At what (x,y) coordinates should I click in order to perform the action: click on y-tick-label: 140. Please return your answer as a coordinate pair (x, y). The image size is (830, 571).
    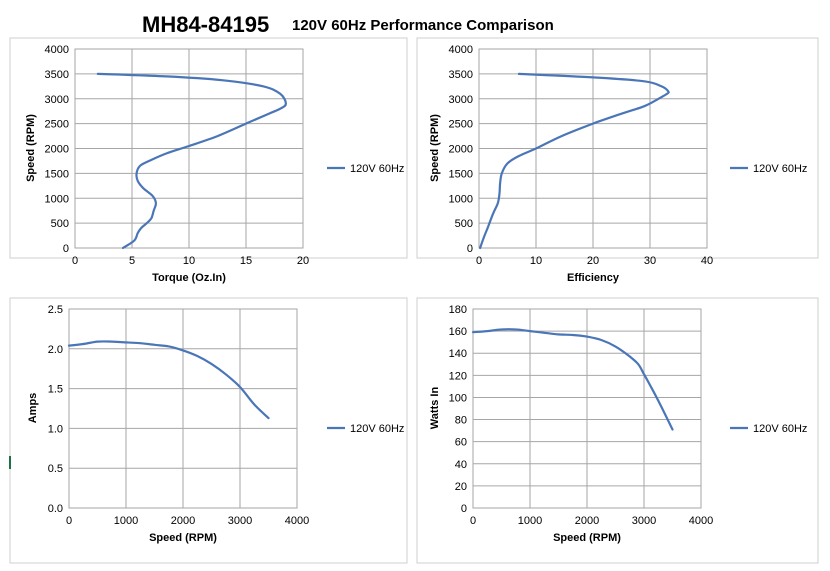
    Looking at the image, I should click on (458, 354).